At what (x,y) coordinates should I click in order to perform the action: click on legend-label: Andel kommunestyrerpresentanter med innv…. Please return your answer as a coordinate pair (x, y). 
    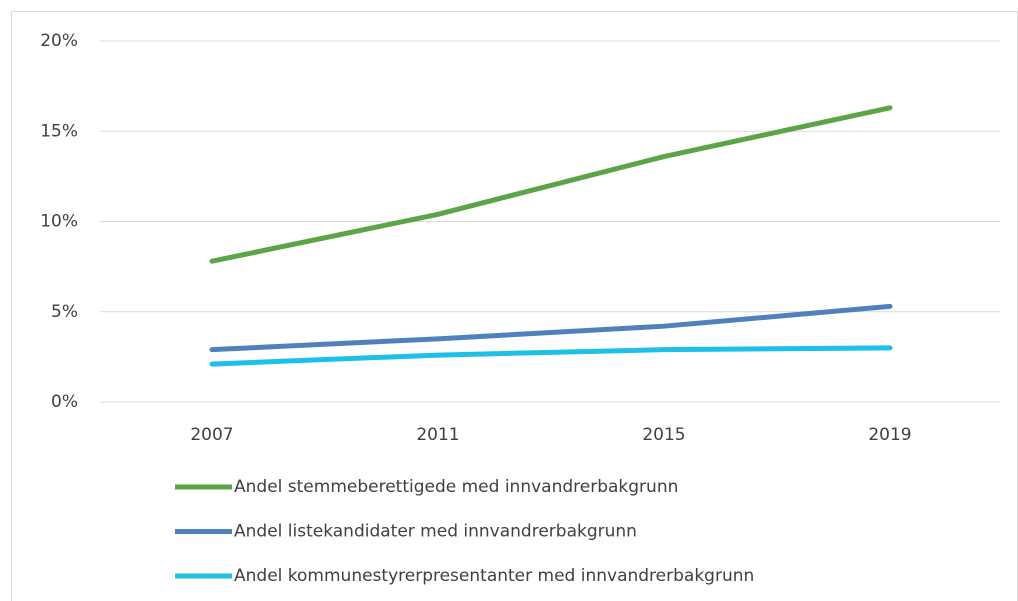
    Looking at the image, I should click on (494, 576).